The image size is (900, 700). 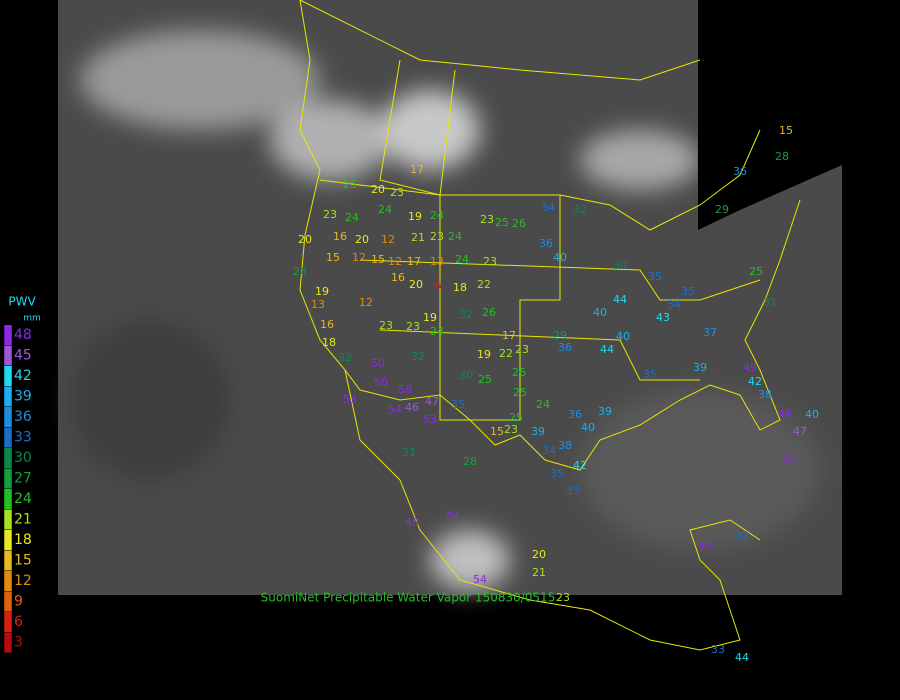 What do you see at coordinates (484, 284) in the screenshot?
I see `station-value: 22` at bounding box center [484, 284].